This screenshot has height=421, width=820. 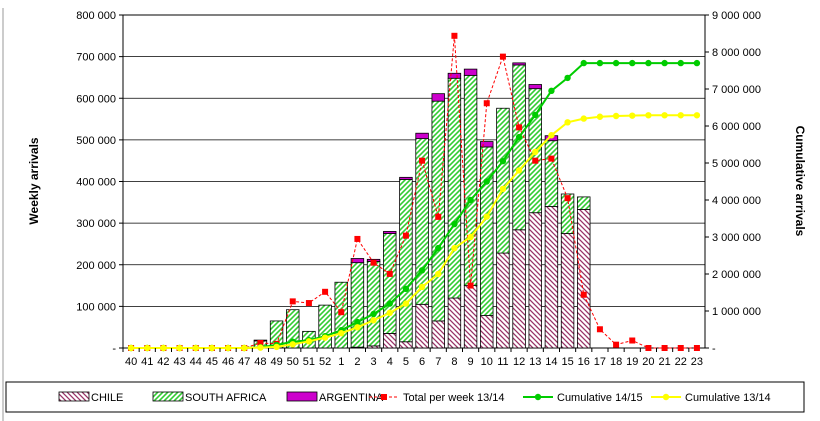 What do you see at coordinates (276, 362) in the screenshot?
I see `x-tick-label: 49` at bounding box center [276, 362].